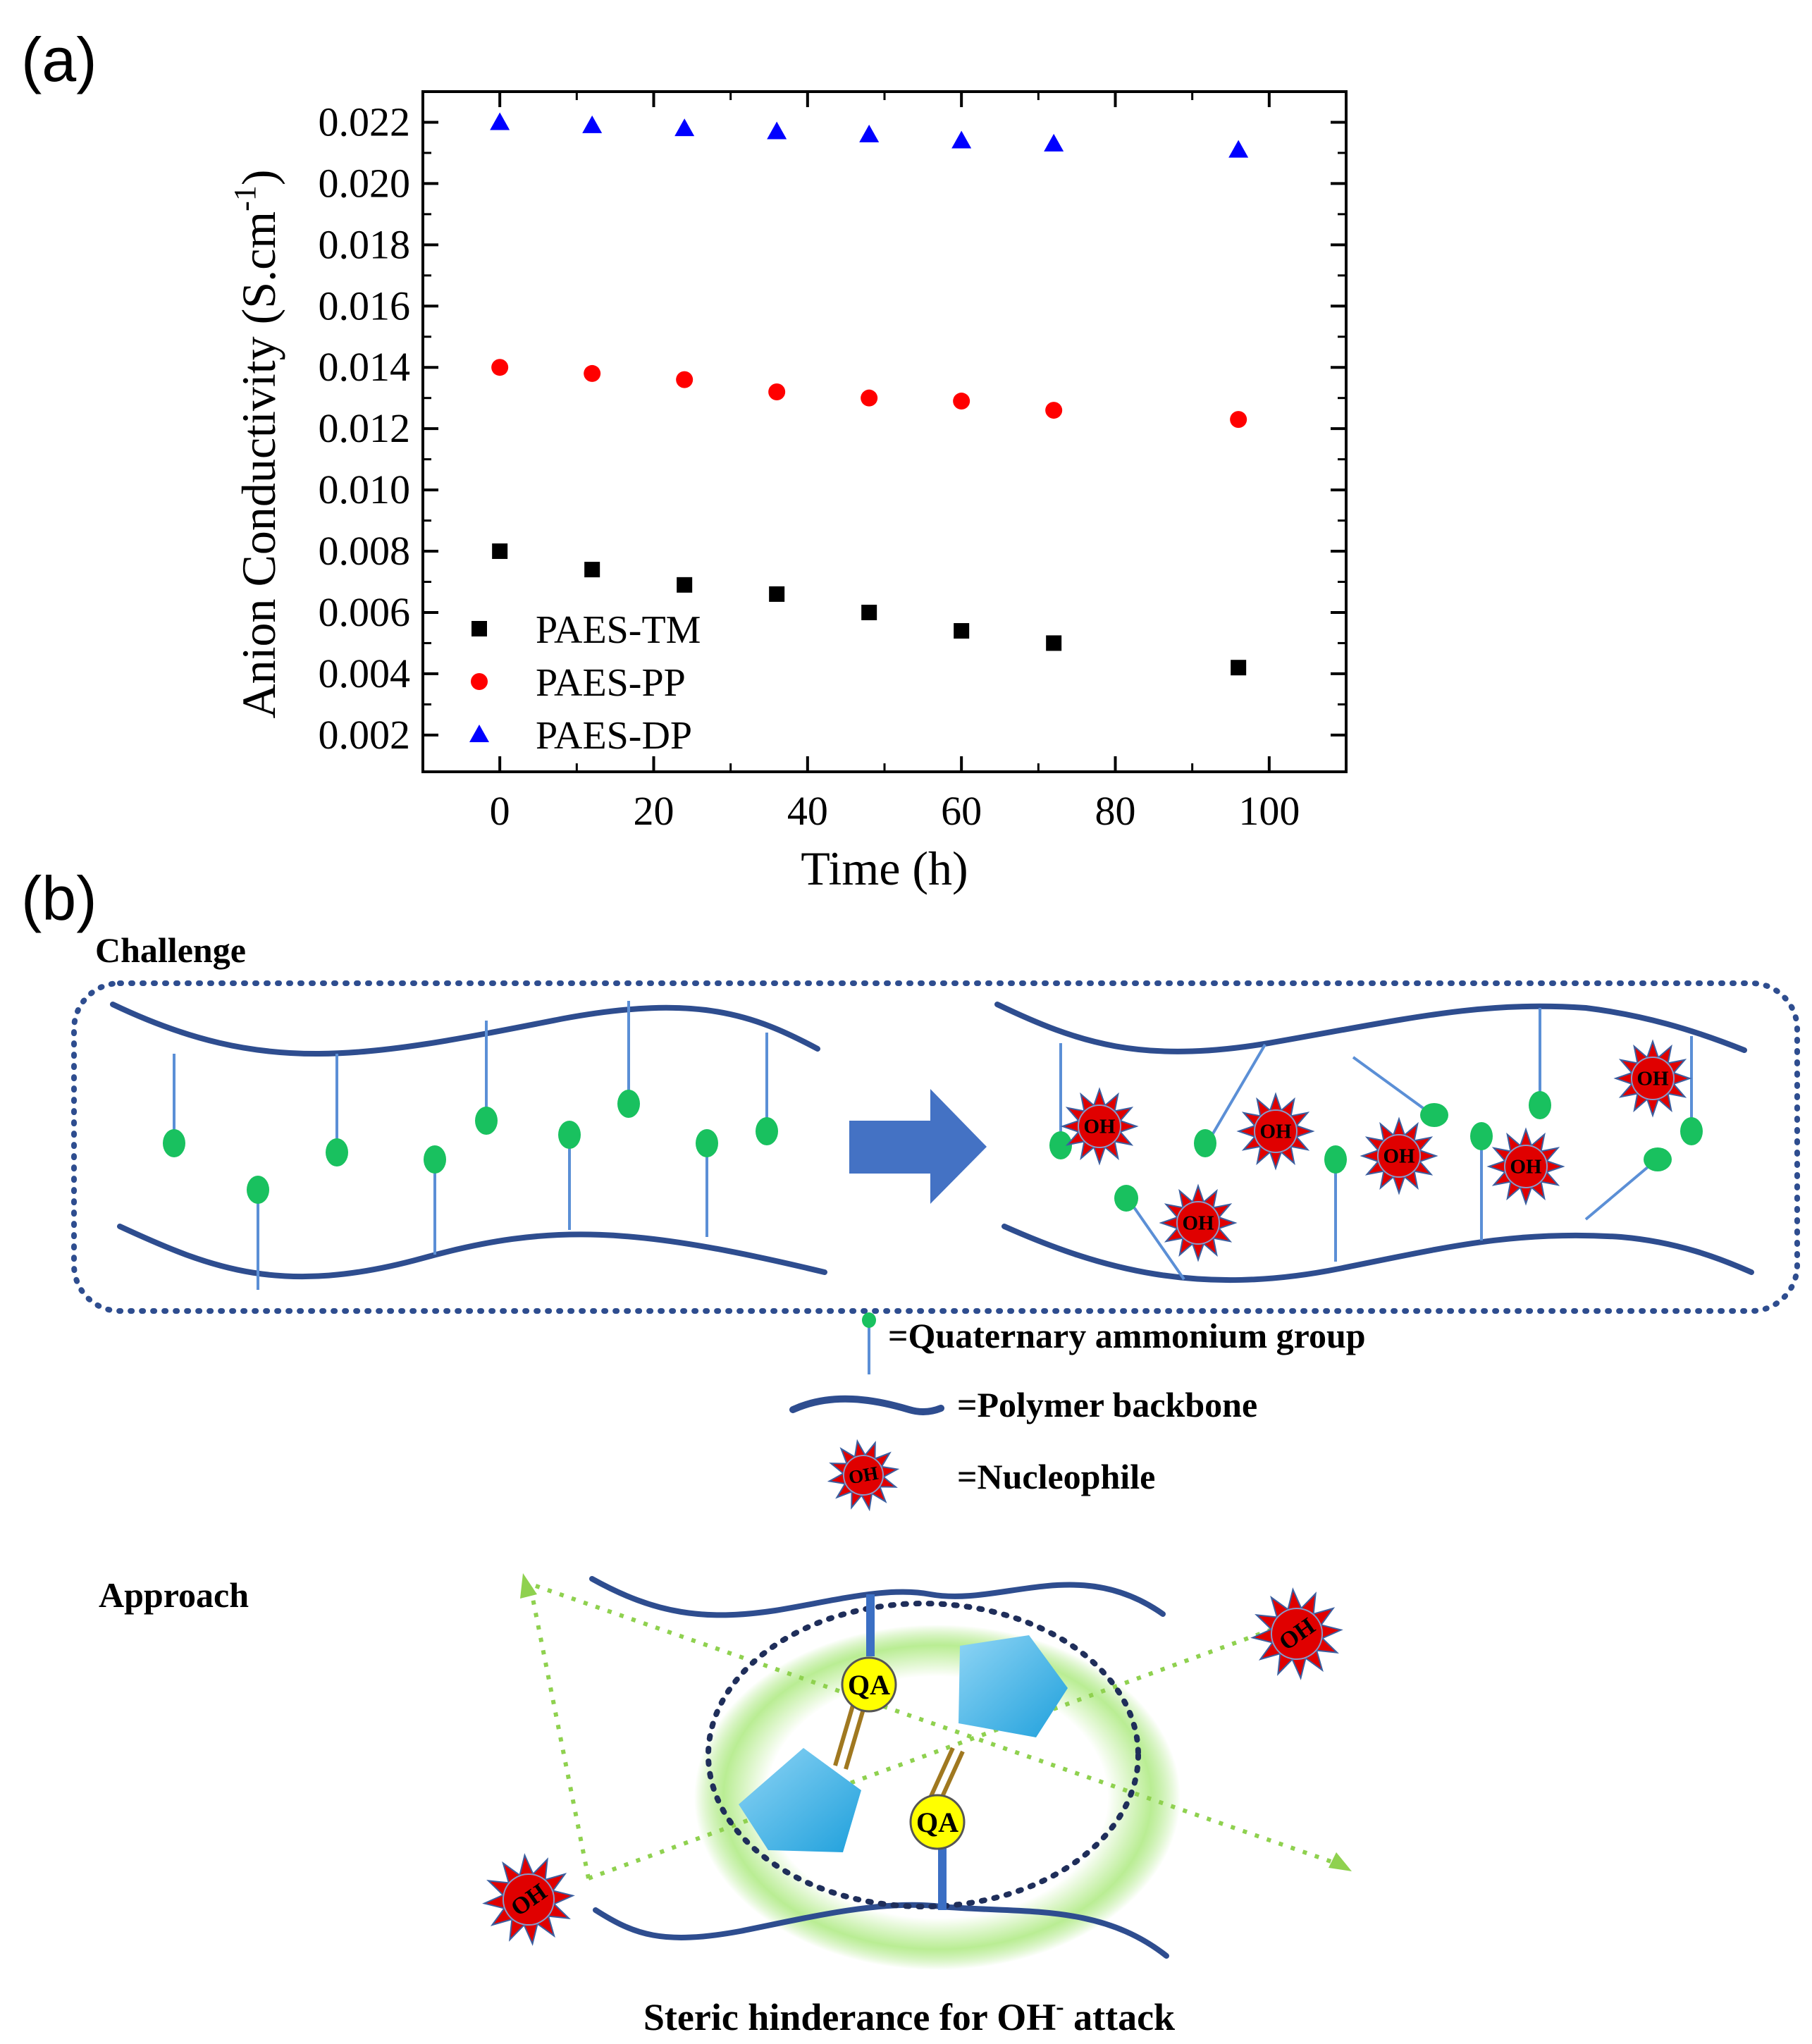 Image resolution: width=1812 pixels, height=2044 pixels. Describe the element at coordinates (479, 681) in the screenshot. I see `paes-pp-legend-marker` at that location.